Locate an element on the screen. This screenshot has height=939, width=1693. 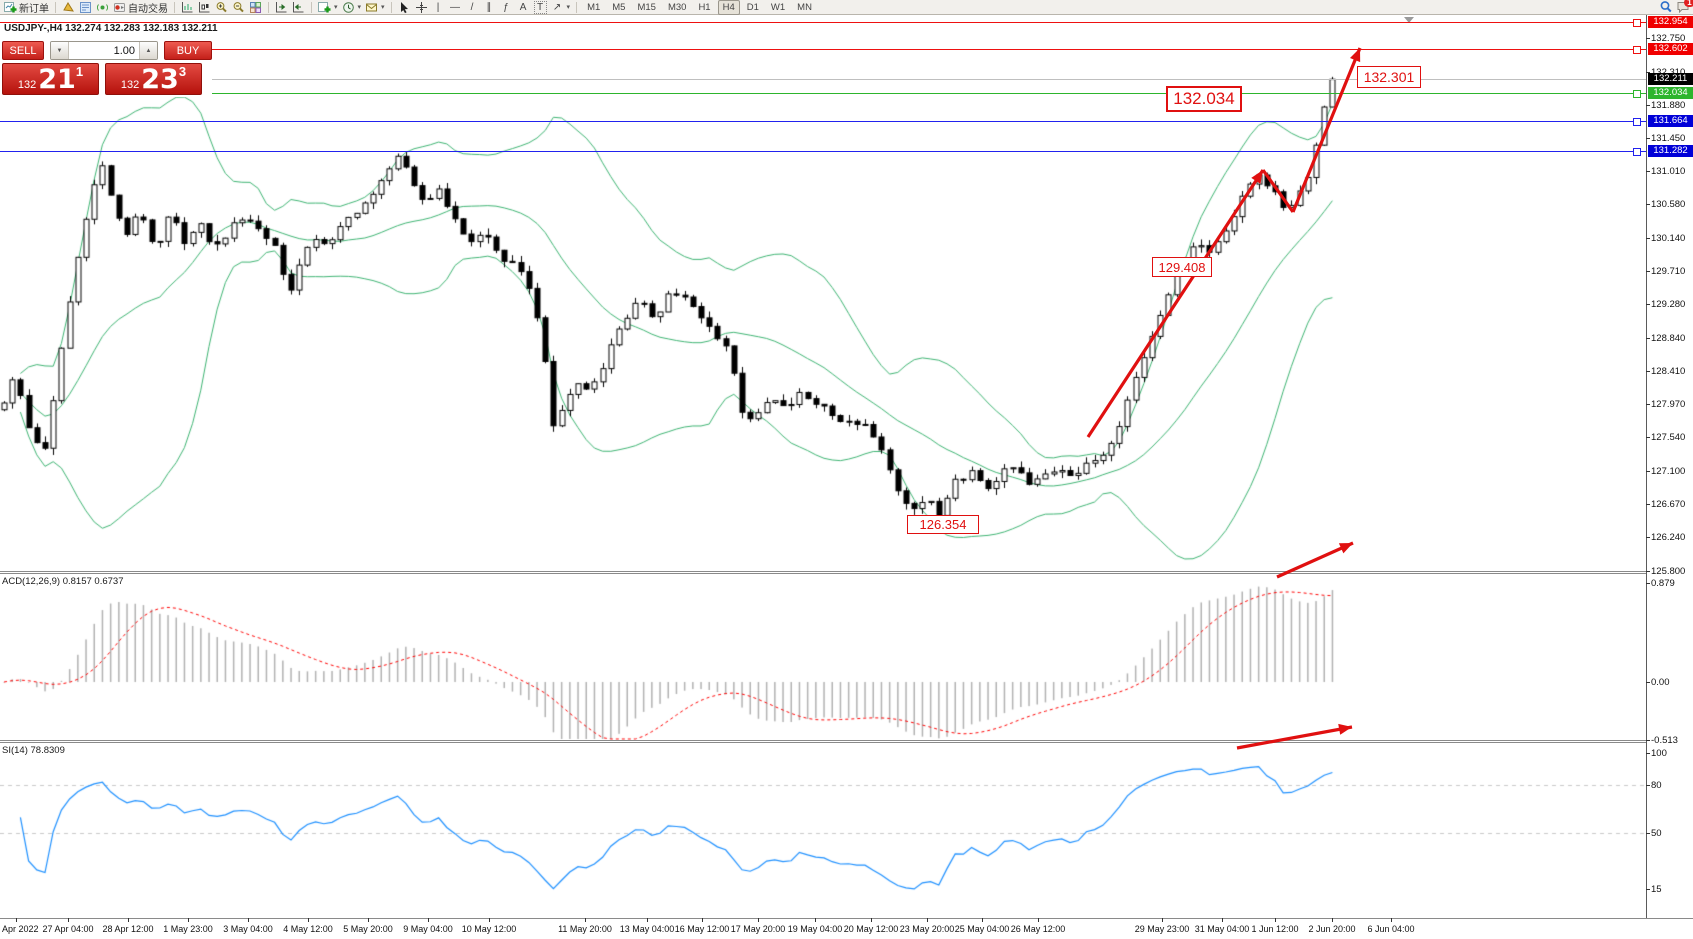
timeframe-m30: M30 is located at coordinates (677, 7).